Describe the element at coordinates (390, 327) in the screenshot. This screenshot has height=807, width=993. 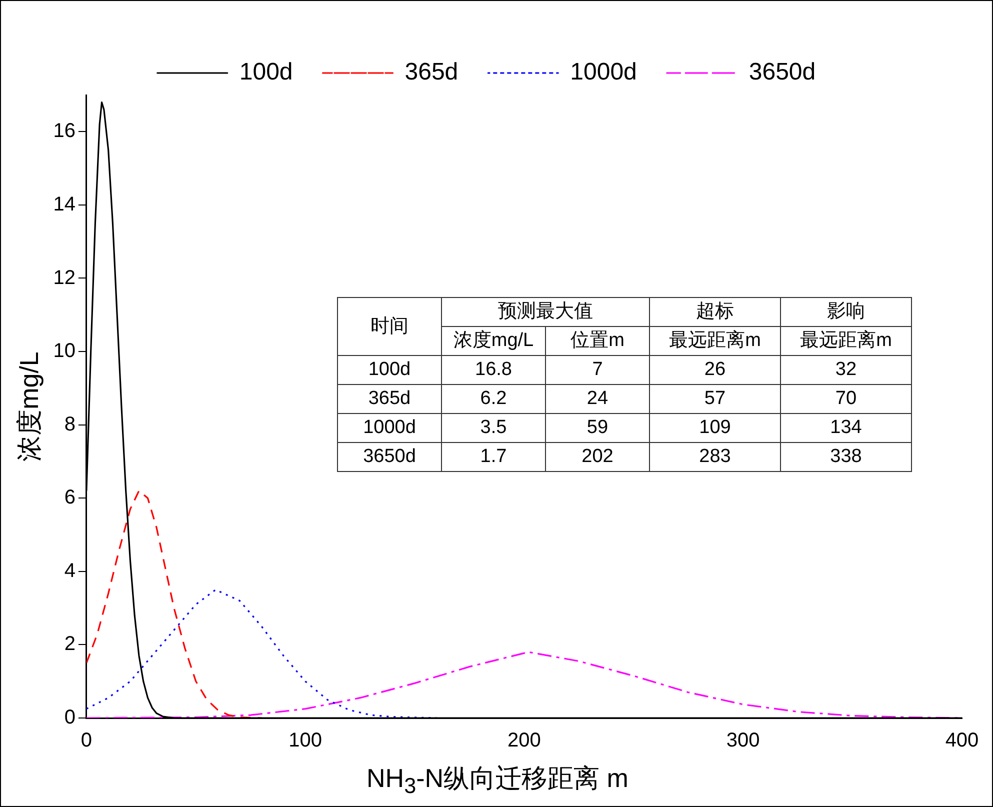
I see `annotation: 时间` at that location.